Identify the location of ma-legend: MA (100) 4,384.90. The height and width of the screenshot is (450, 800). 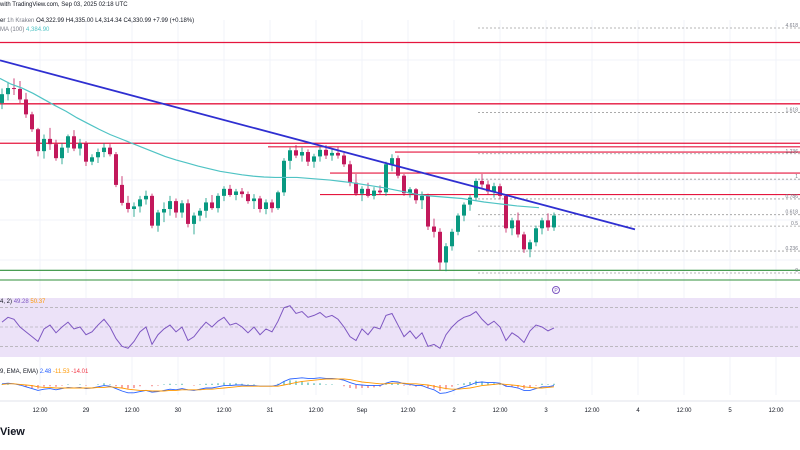
(24, 30).